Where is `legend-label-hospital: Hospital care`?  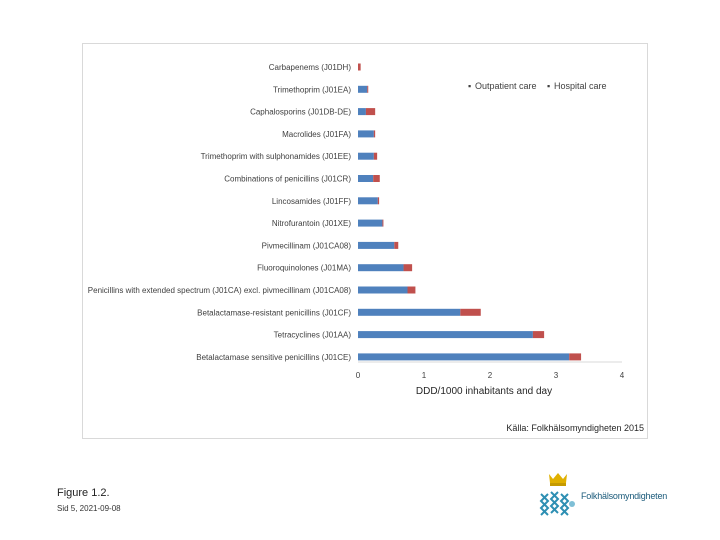
legend-label-hospital: Hospital care is located at coordinates (580, 86).